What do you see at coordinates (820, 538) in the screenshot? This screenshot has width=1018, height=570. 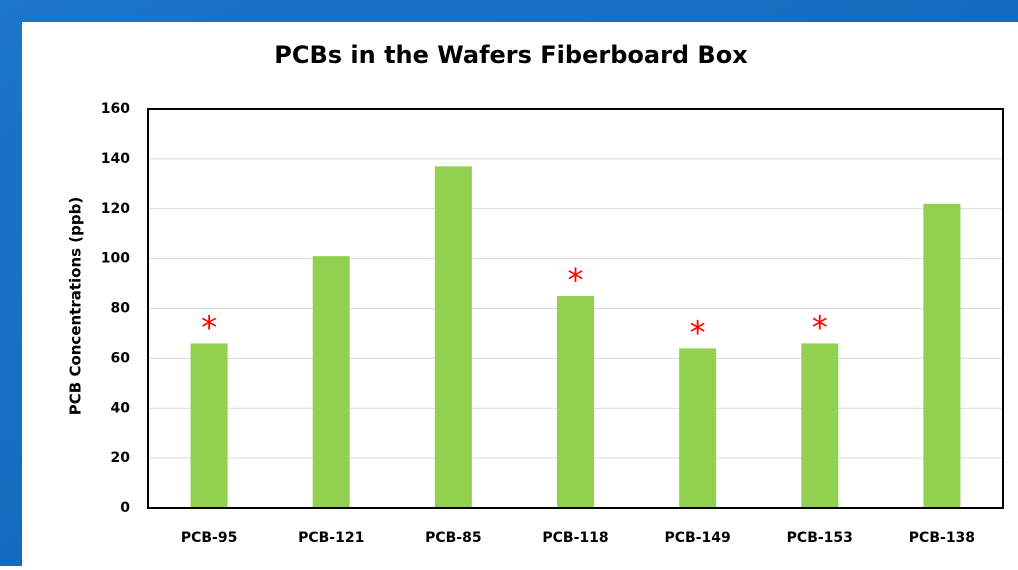 I see `x-tick-label: PCB-153` at bounding box center [820, 538].